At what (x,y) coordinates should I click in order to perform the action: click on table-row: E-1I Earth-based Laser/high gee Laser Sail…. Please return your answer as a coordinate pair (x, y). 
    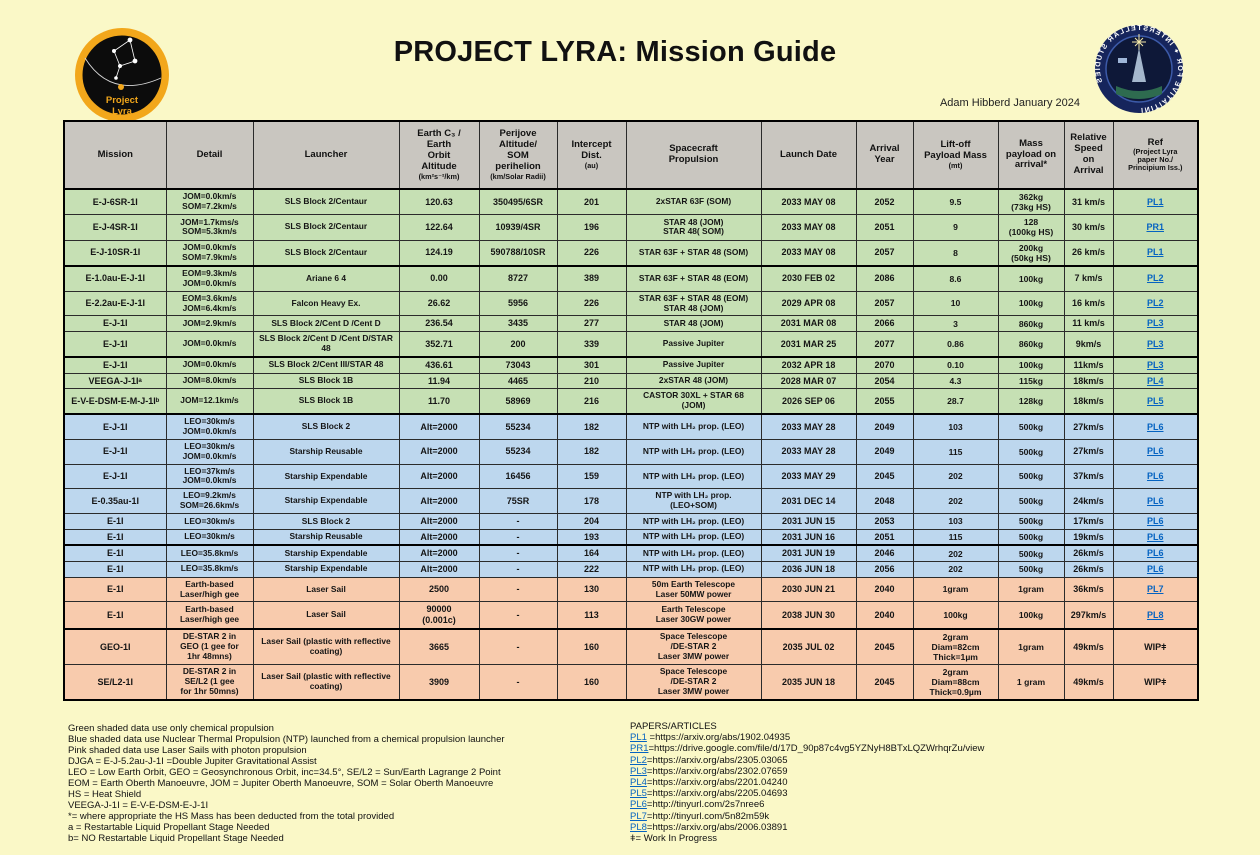
    Looking at the image, I should click on (631, 615).